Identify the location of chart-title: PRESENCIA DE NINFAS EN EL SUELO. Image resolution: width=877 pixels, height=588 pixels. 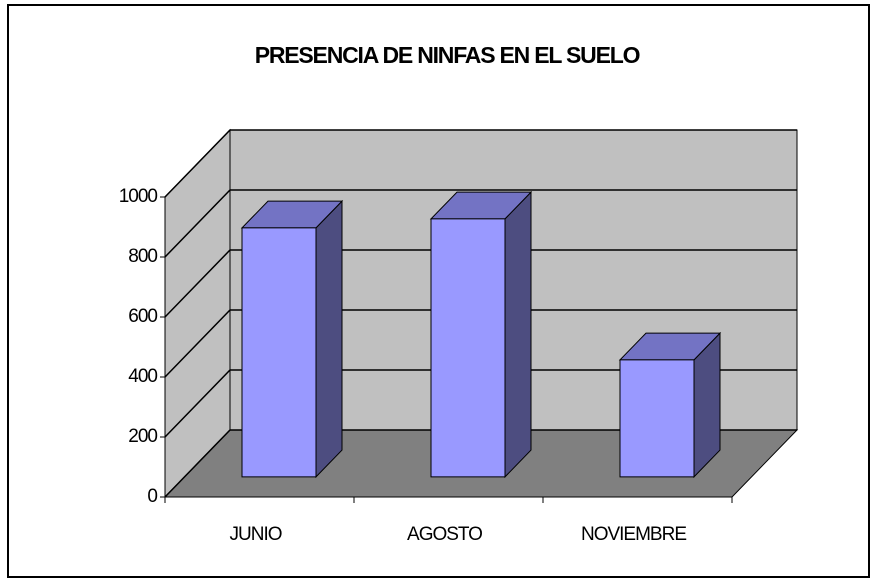
(447, 55).